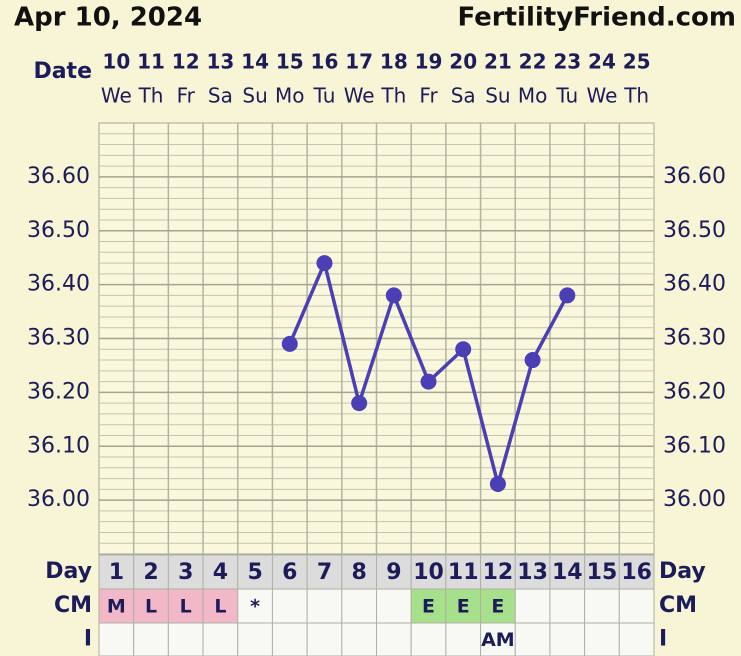 This screenshot has width=741, height=656. Describe the element at coordinates (596, 18) in the screenshot. I see `site-name: FertilityFriend.com` at that location.